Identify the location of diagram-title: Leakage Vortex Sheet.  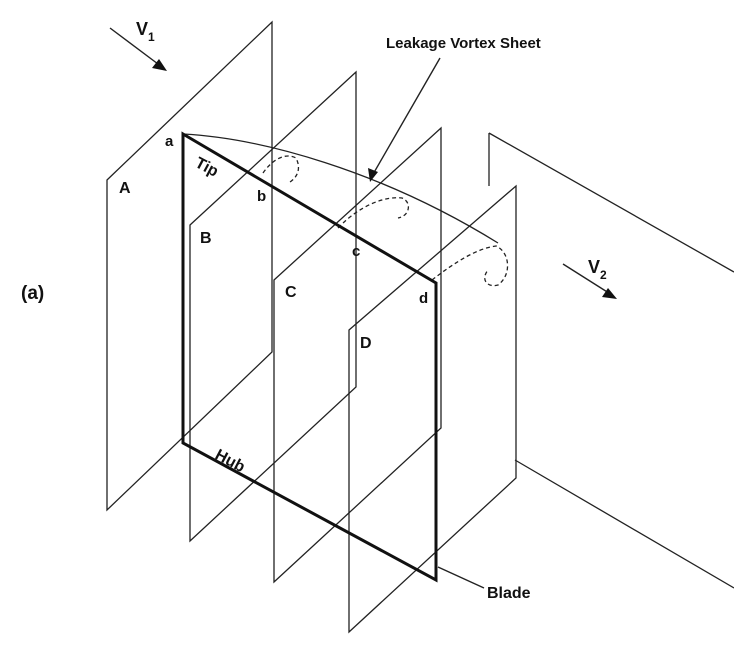
(463, 43).